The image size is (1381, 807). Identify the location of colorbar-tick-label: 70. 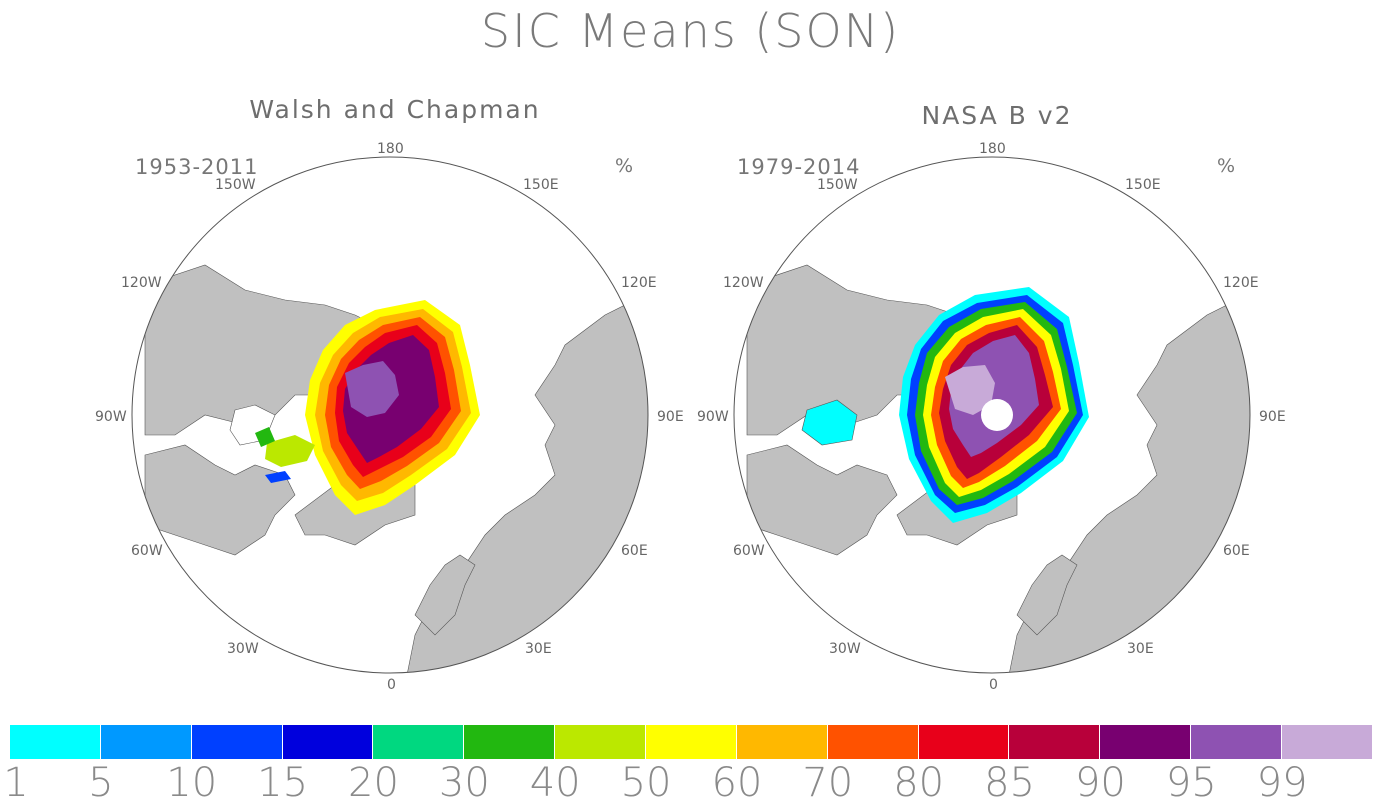
(828, 783).